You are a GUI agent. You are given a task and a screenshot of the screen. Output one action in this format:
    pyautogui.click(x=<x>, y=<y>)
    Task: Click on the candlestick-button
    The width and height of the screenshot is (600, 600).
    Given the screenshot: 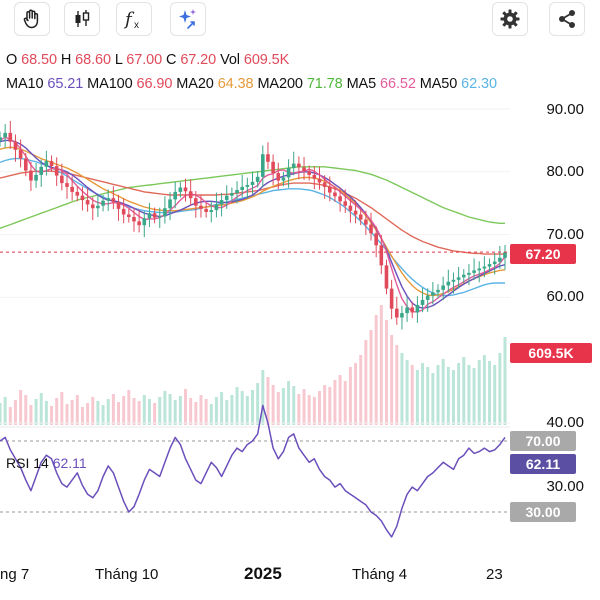 What is the action you would take?
    pyautogui.click(x=82, y=19)
    